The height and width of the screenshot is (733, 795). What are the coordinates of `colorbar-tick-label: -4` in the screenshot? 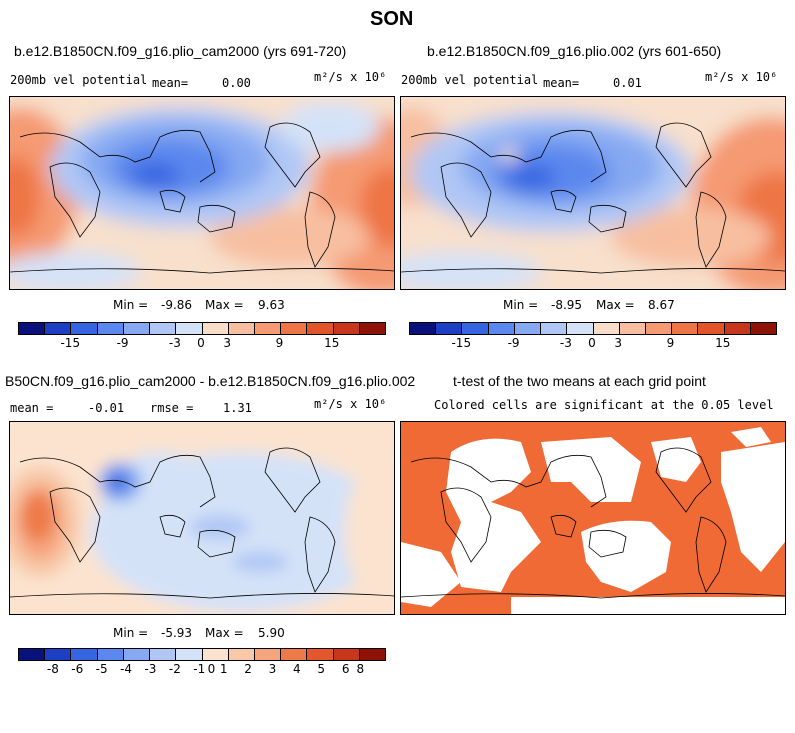 It's located at (126, 669).